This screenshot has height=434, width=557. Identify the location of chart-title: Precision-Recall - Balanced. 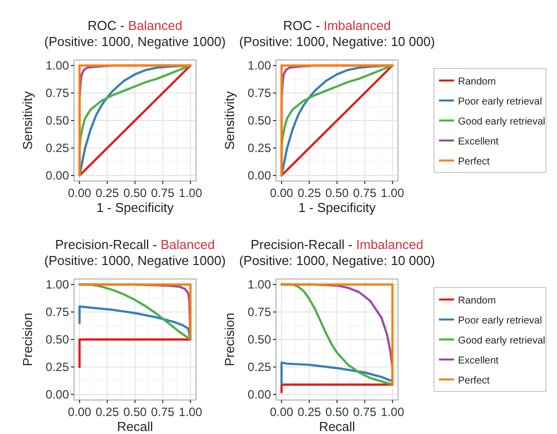
(135, 244).